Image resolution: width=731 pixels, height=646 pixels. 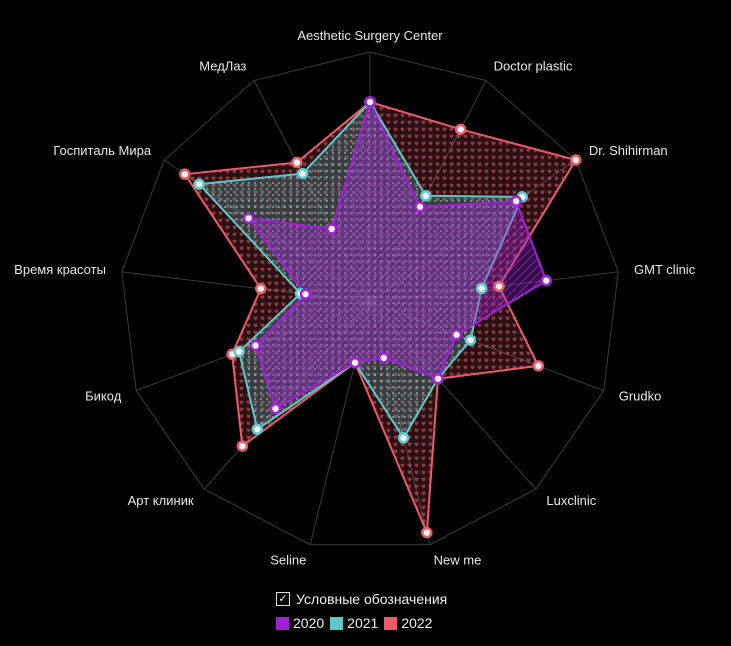 What do you see at coordinates (282, 623) in the screenshot?
I see `legend-swatch-2020` at bounding box center [282, 623].